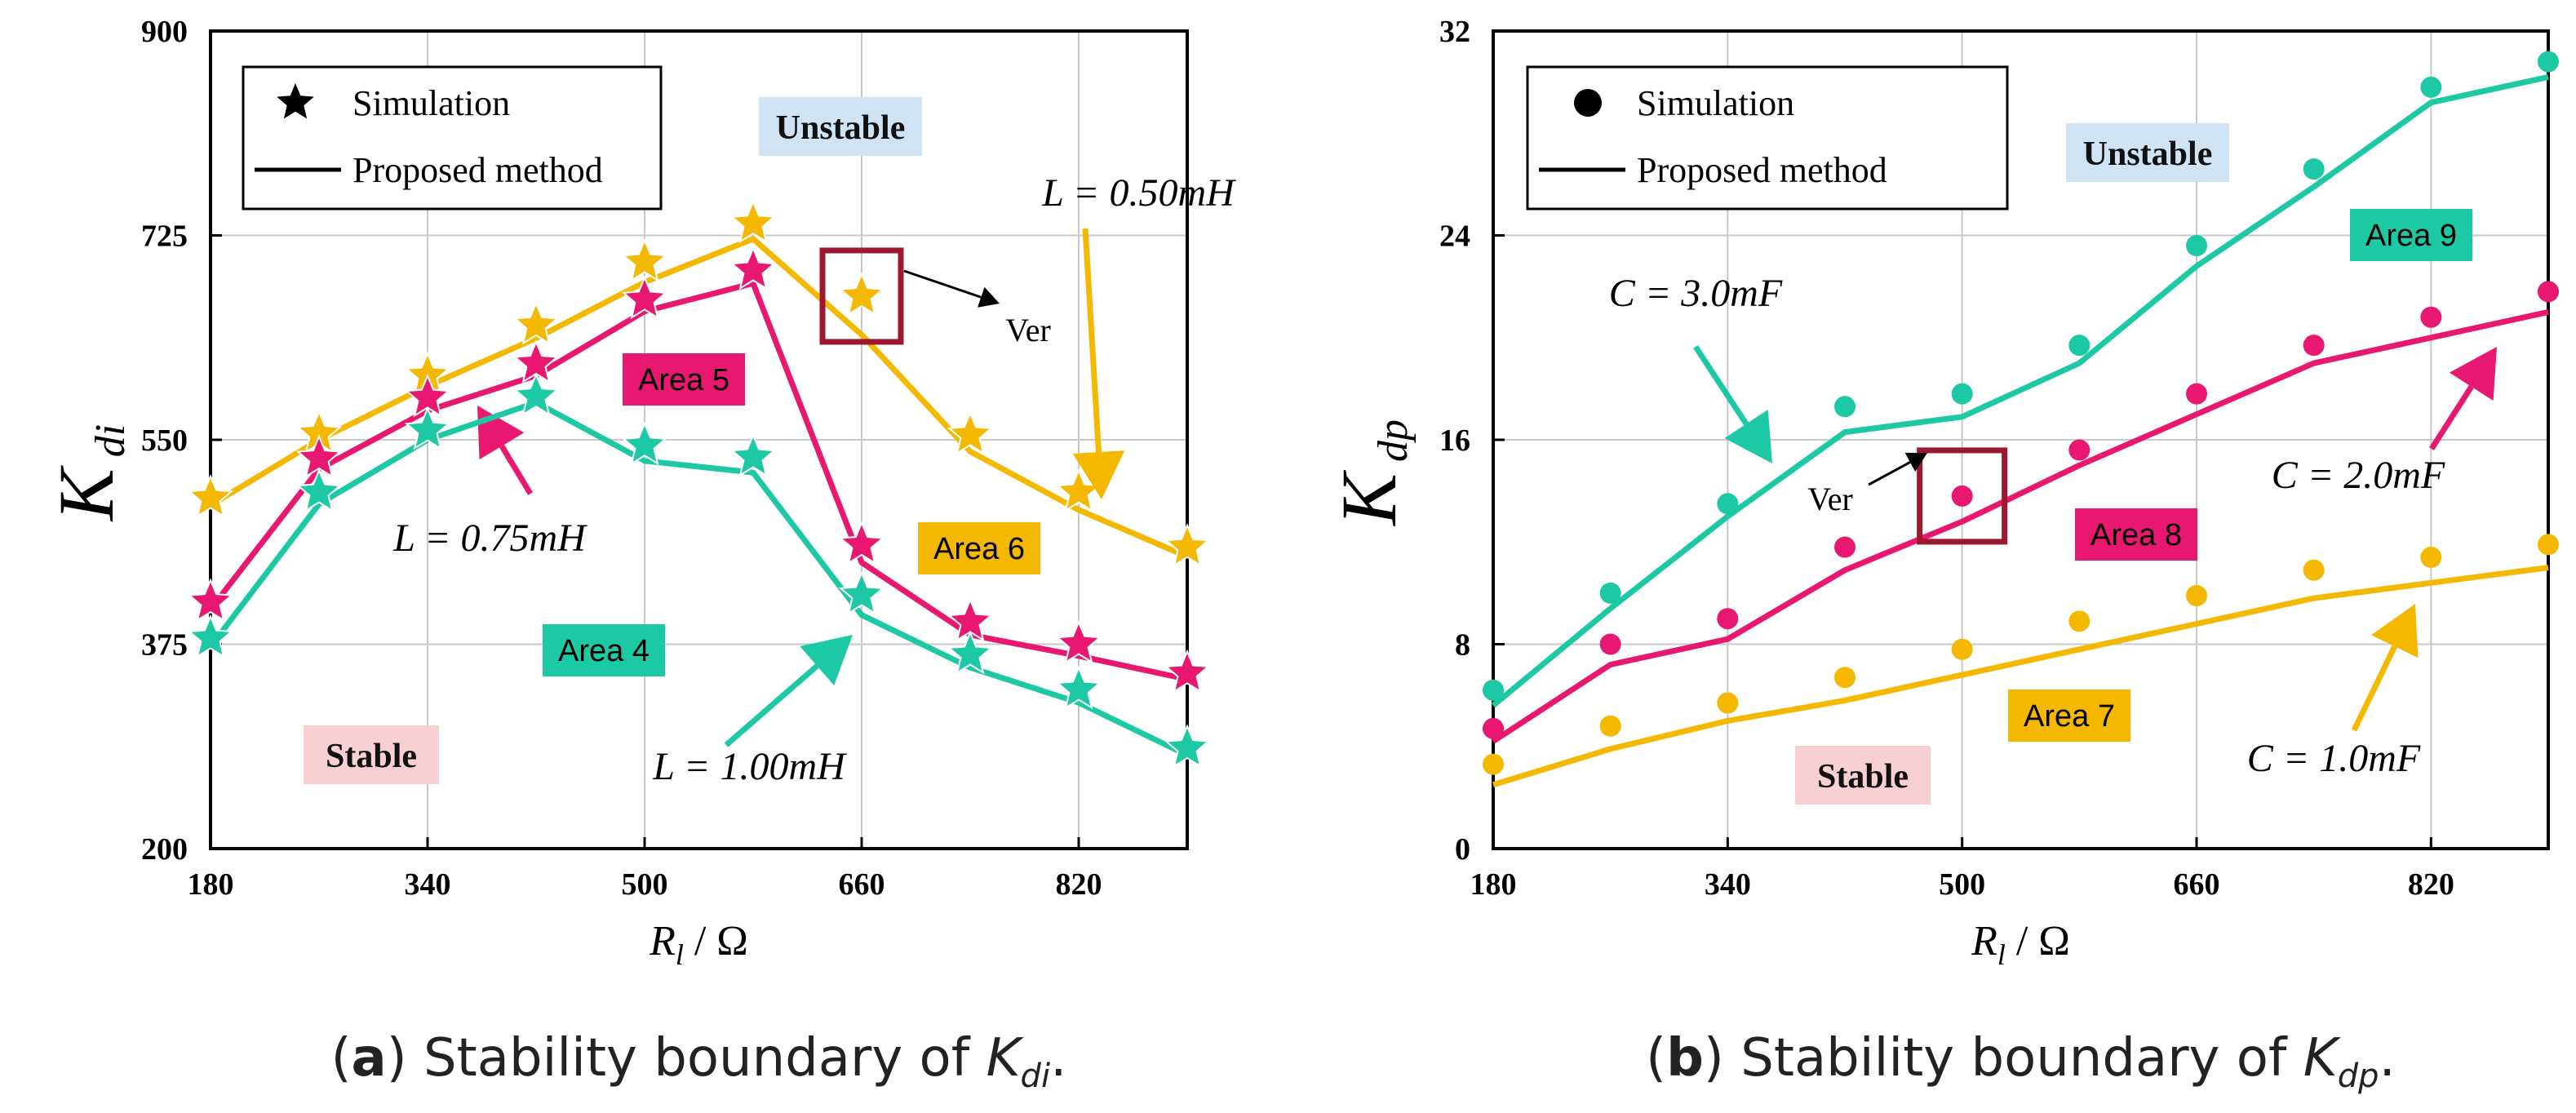 Image resolution: width=2576 pixels, height=1113 pixels. What do you see at coordinates (1454, 441) in the screenshot?
I see `y-tick-label: 16` at bounding box center [1454, 441].